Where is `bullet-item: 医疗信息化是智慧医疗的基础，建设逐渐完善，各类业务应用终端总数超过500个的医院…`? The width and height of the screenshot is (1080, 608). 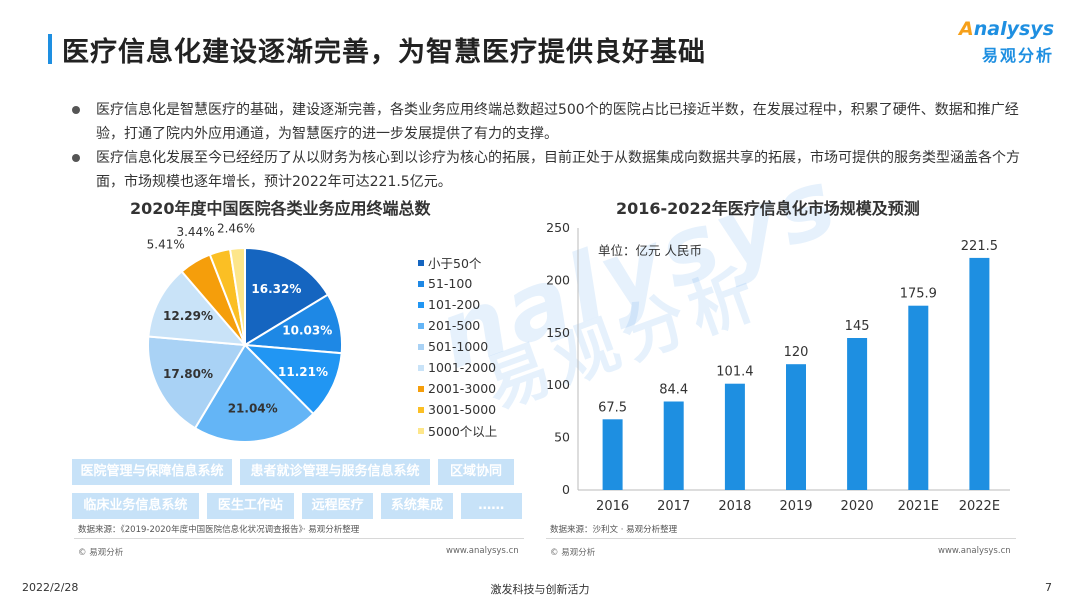
bullet-item: 医疗信息化是智慧医疗的基础，建设逐渐完善，各类业务应用终端总数超过500个的医院… is located at coordinates (550, 122).